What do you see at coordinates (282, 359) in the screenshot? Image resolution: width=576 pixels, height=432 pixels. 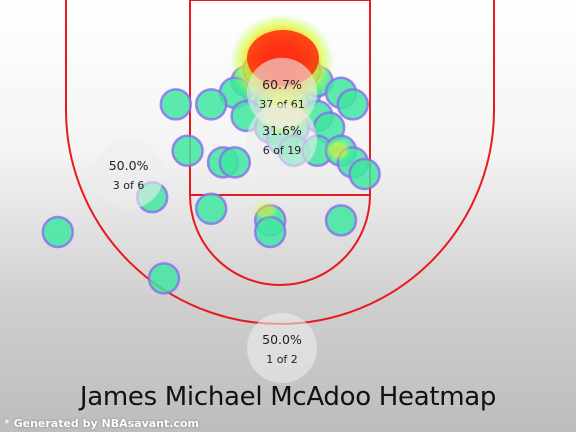 I see `zone-made-of: 1 of 2` at bounding box center [282, 359].